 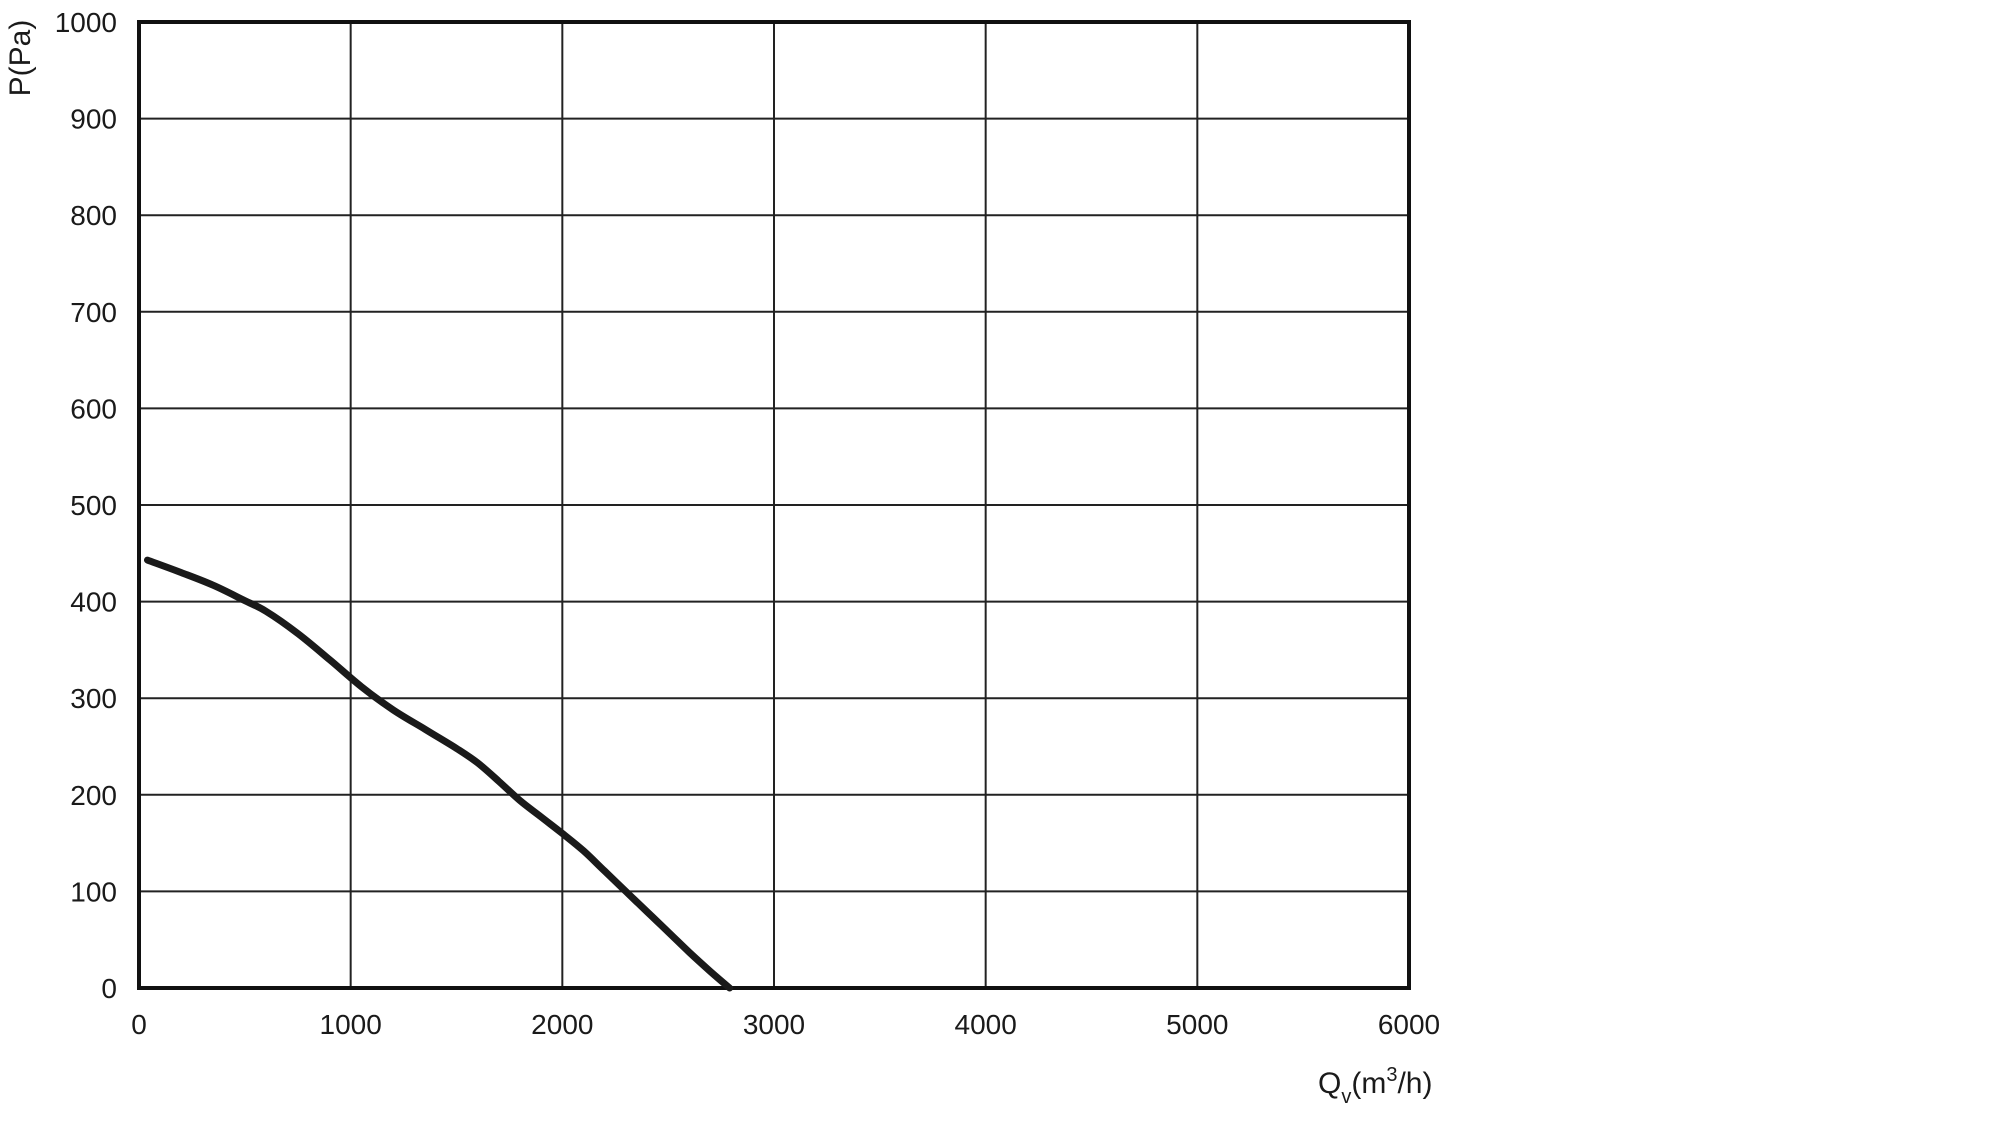 What do you see at coordinates (139, 1024) in the screenshot?
I see `x-tick-label-0: 0` at bounding box center [139, 1024].